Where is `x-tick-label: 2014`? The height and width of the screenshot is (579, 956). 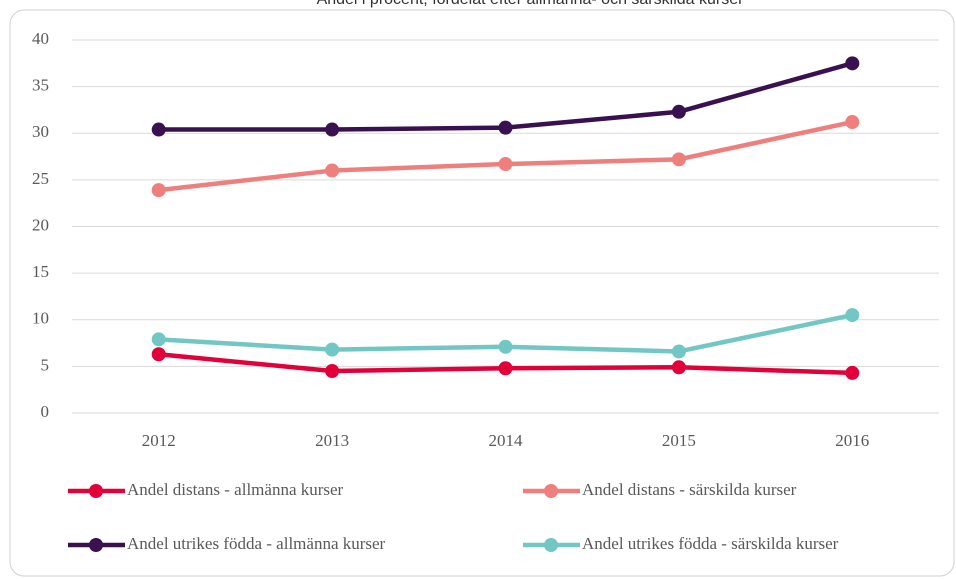
x-tick-label: 2014 is located at coordinates (506, 440).